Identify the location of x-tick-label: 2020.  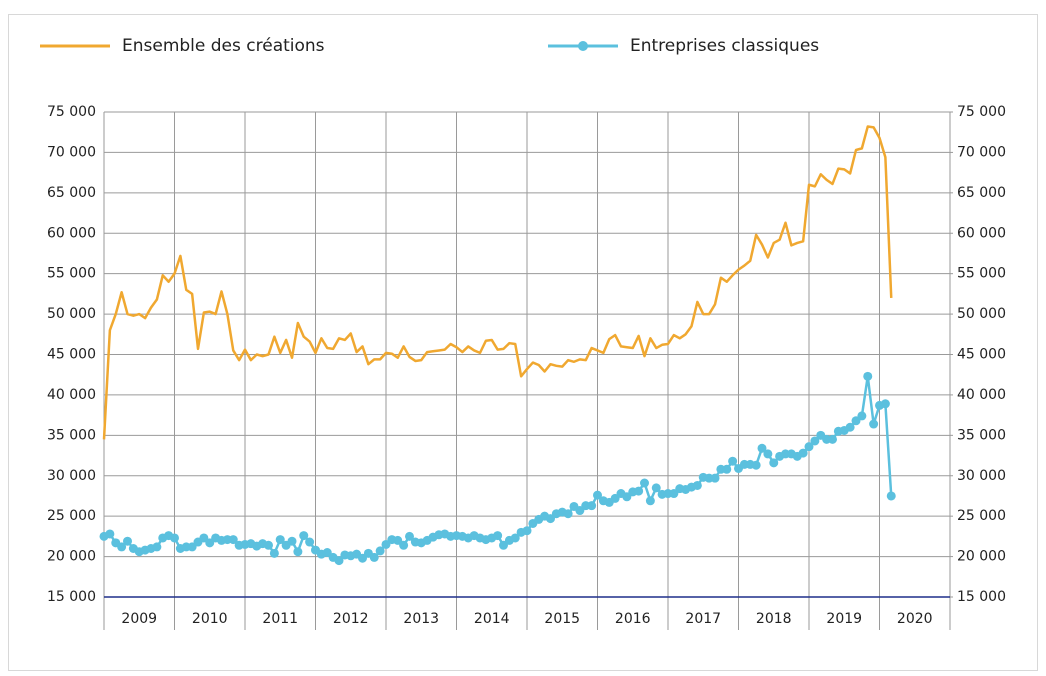
(915, 619).